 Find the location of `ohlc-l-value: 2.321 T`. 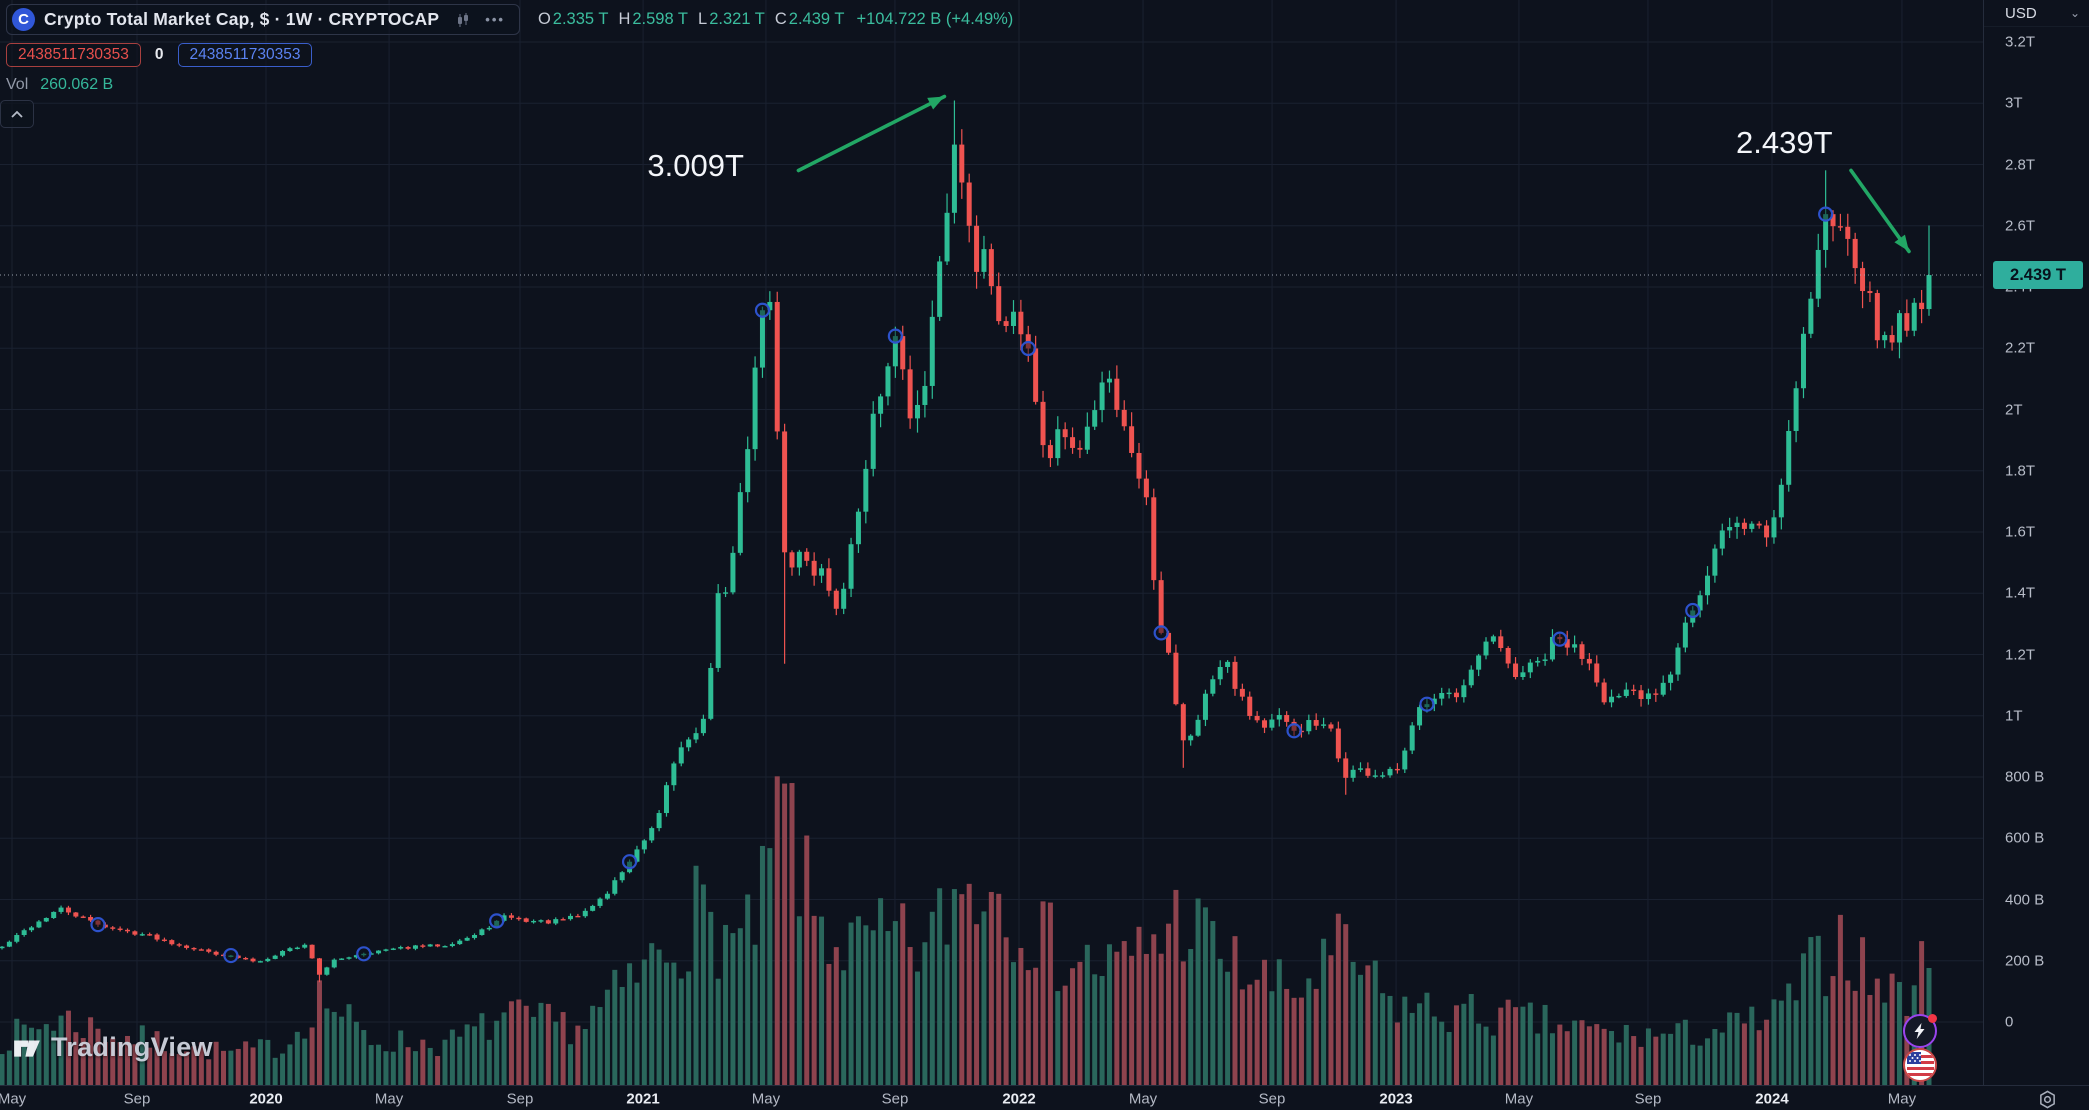

ohlc-l-value: 2.321 T is located at coordinates (737, 19).